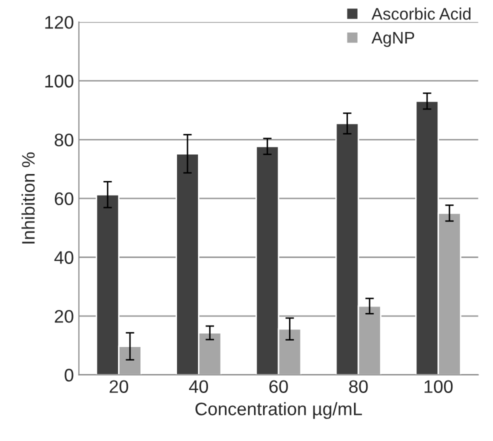 The width and height of the screenshot is (493, 441). Describe the element at coordinates (64, 140) in the screenshot. I see `y-tick-label: 80` at that location.